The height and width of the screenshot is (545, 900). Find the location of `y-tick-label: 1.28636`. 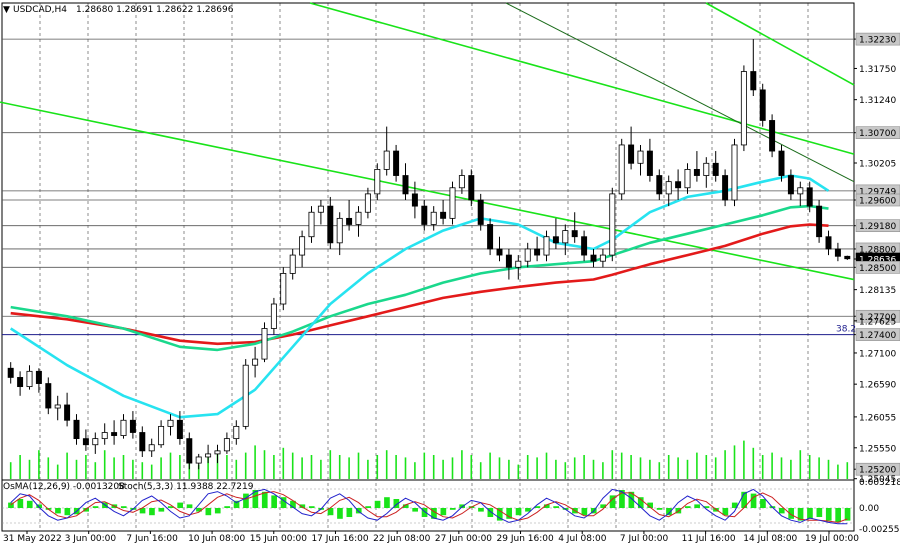

y-tick-label: 1.28636 is located at coordinates (877, 260).